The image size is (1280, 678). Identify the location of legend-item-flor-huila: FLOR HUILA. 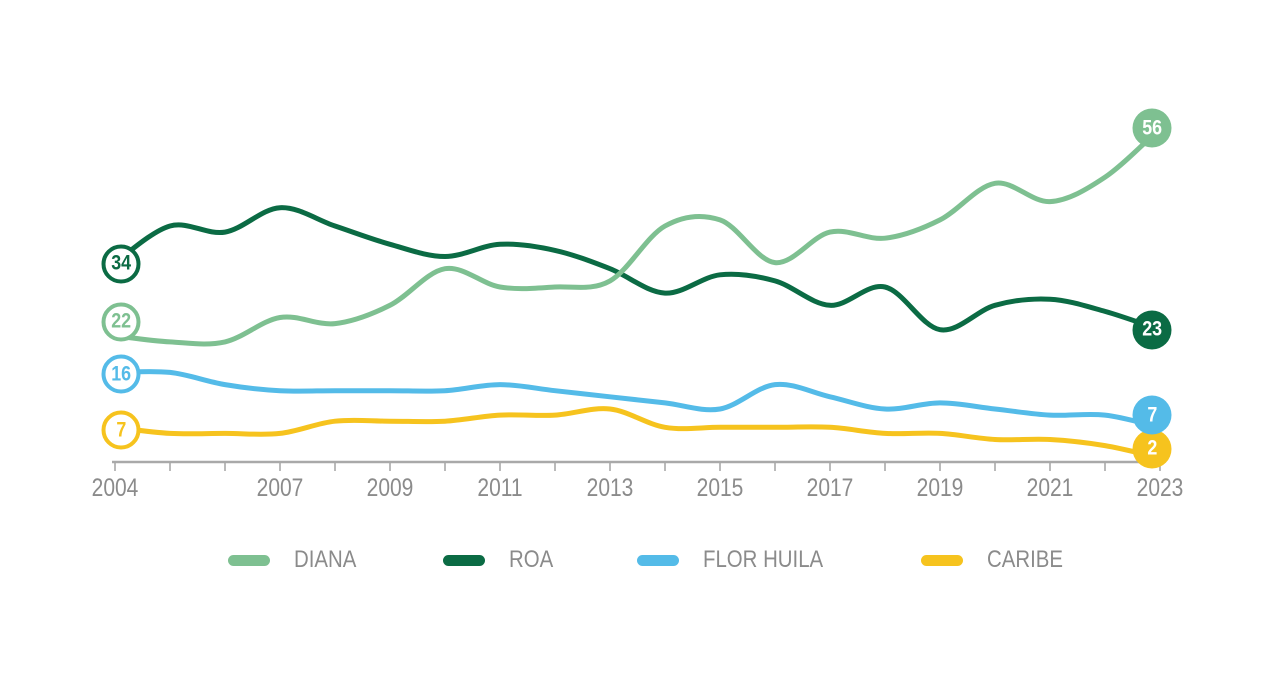
(740, 560).